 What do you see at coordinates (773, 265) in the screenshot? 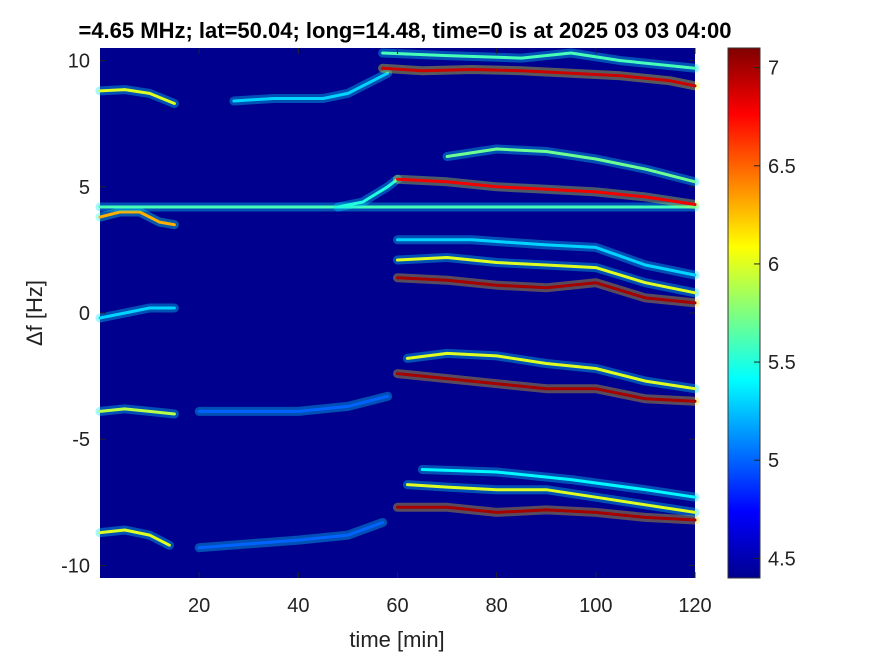
I see `colorbar-tick-label: 6` at bounding box center [773, 265].